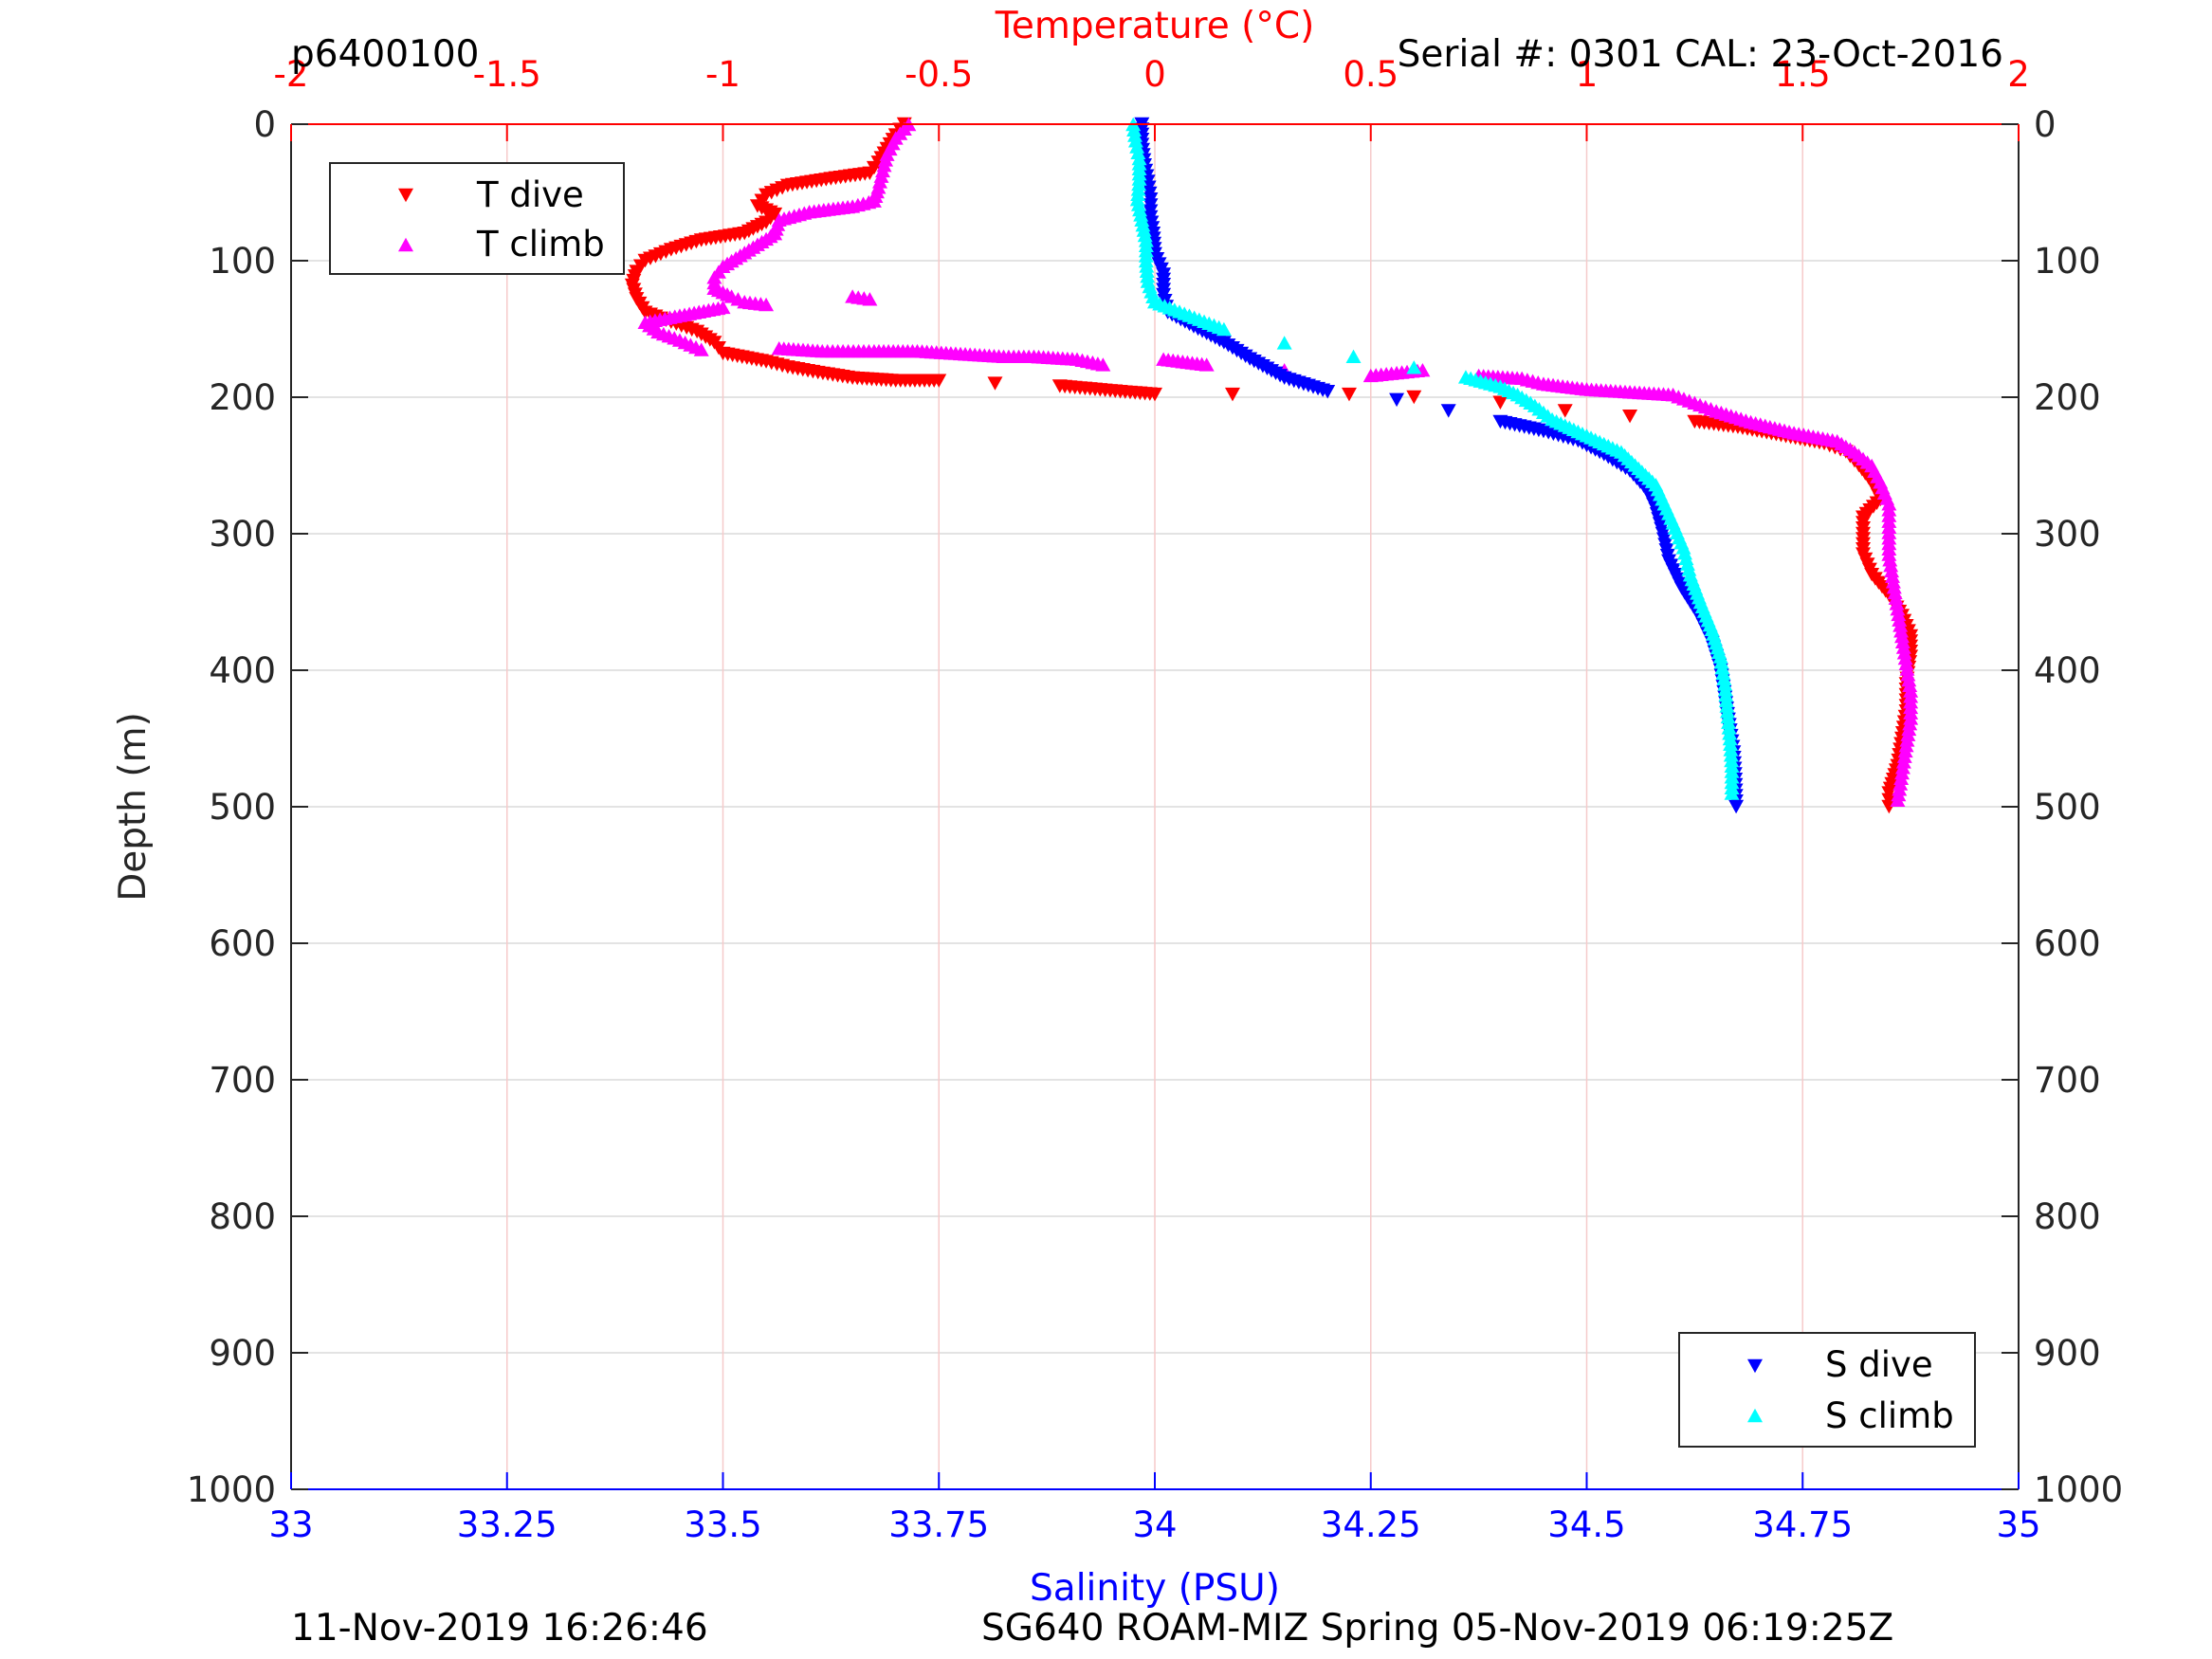  What do you see at coordinates (242, 261) in the screenshot?
I see `depth-tick-label-left: 100` at bounding box center [242, 261].